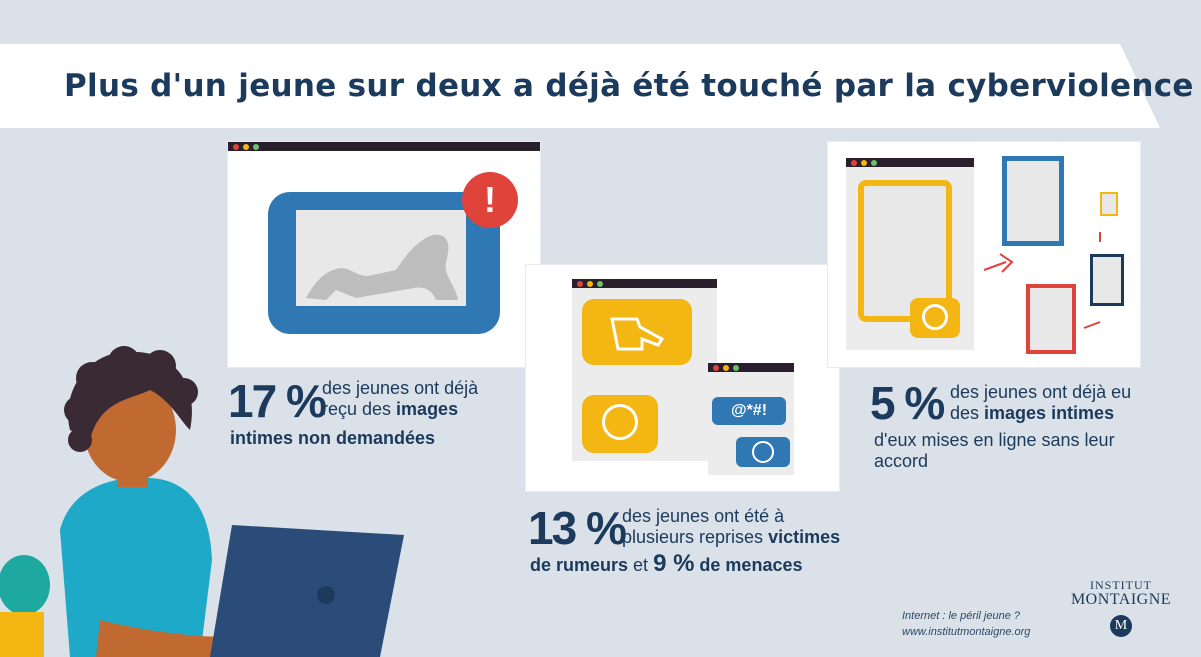 Image resolution: width=1201 pixels, height=657 pixels. Describe the element at coordinates (620, 424) in the screenshot. I see `crying-face-icon` at that location.